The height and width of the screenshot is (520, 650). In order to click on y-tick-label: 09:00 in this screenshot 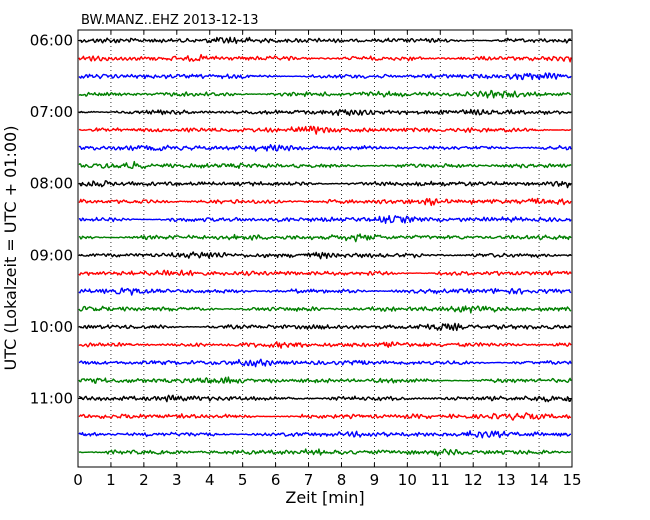, I will do `click(51, 255)`.